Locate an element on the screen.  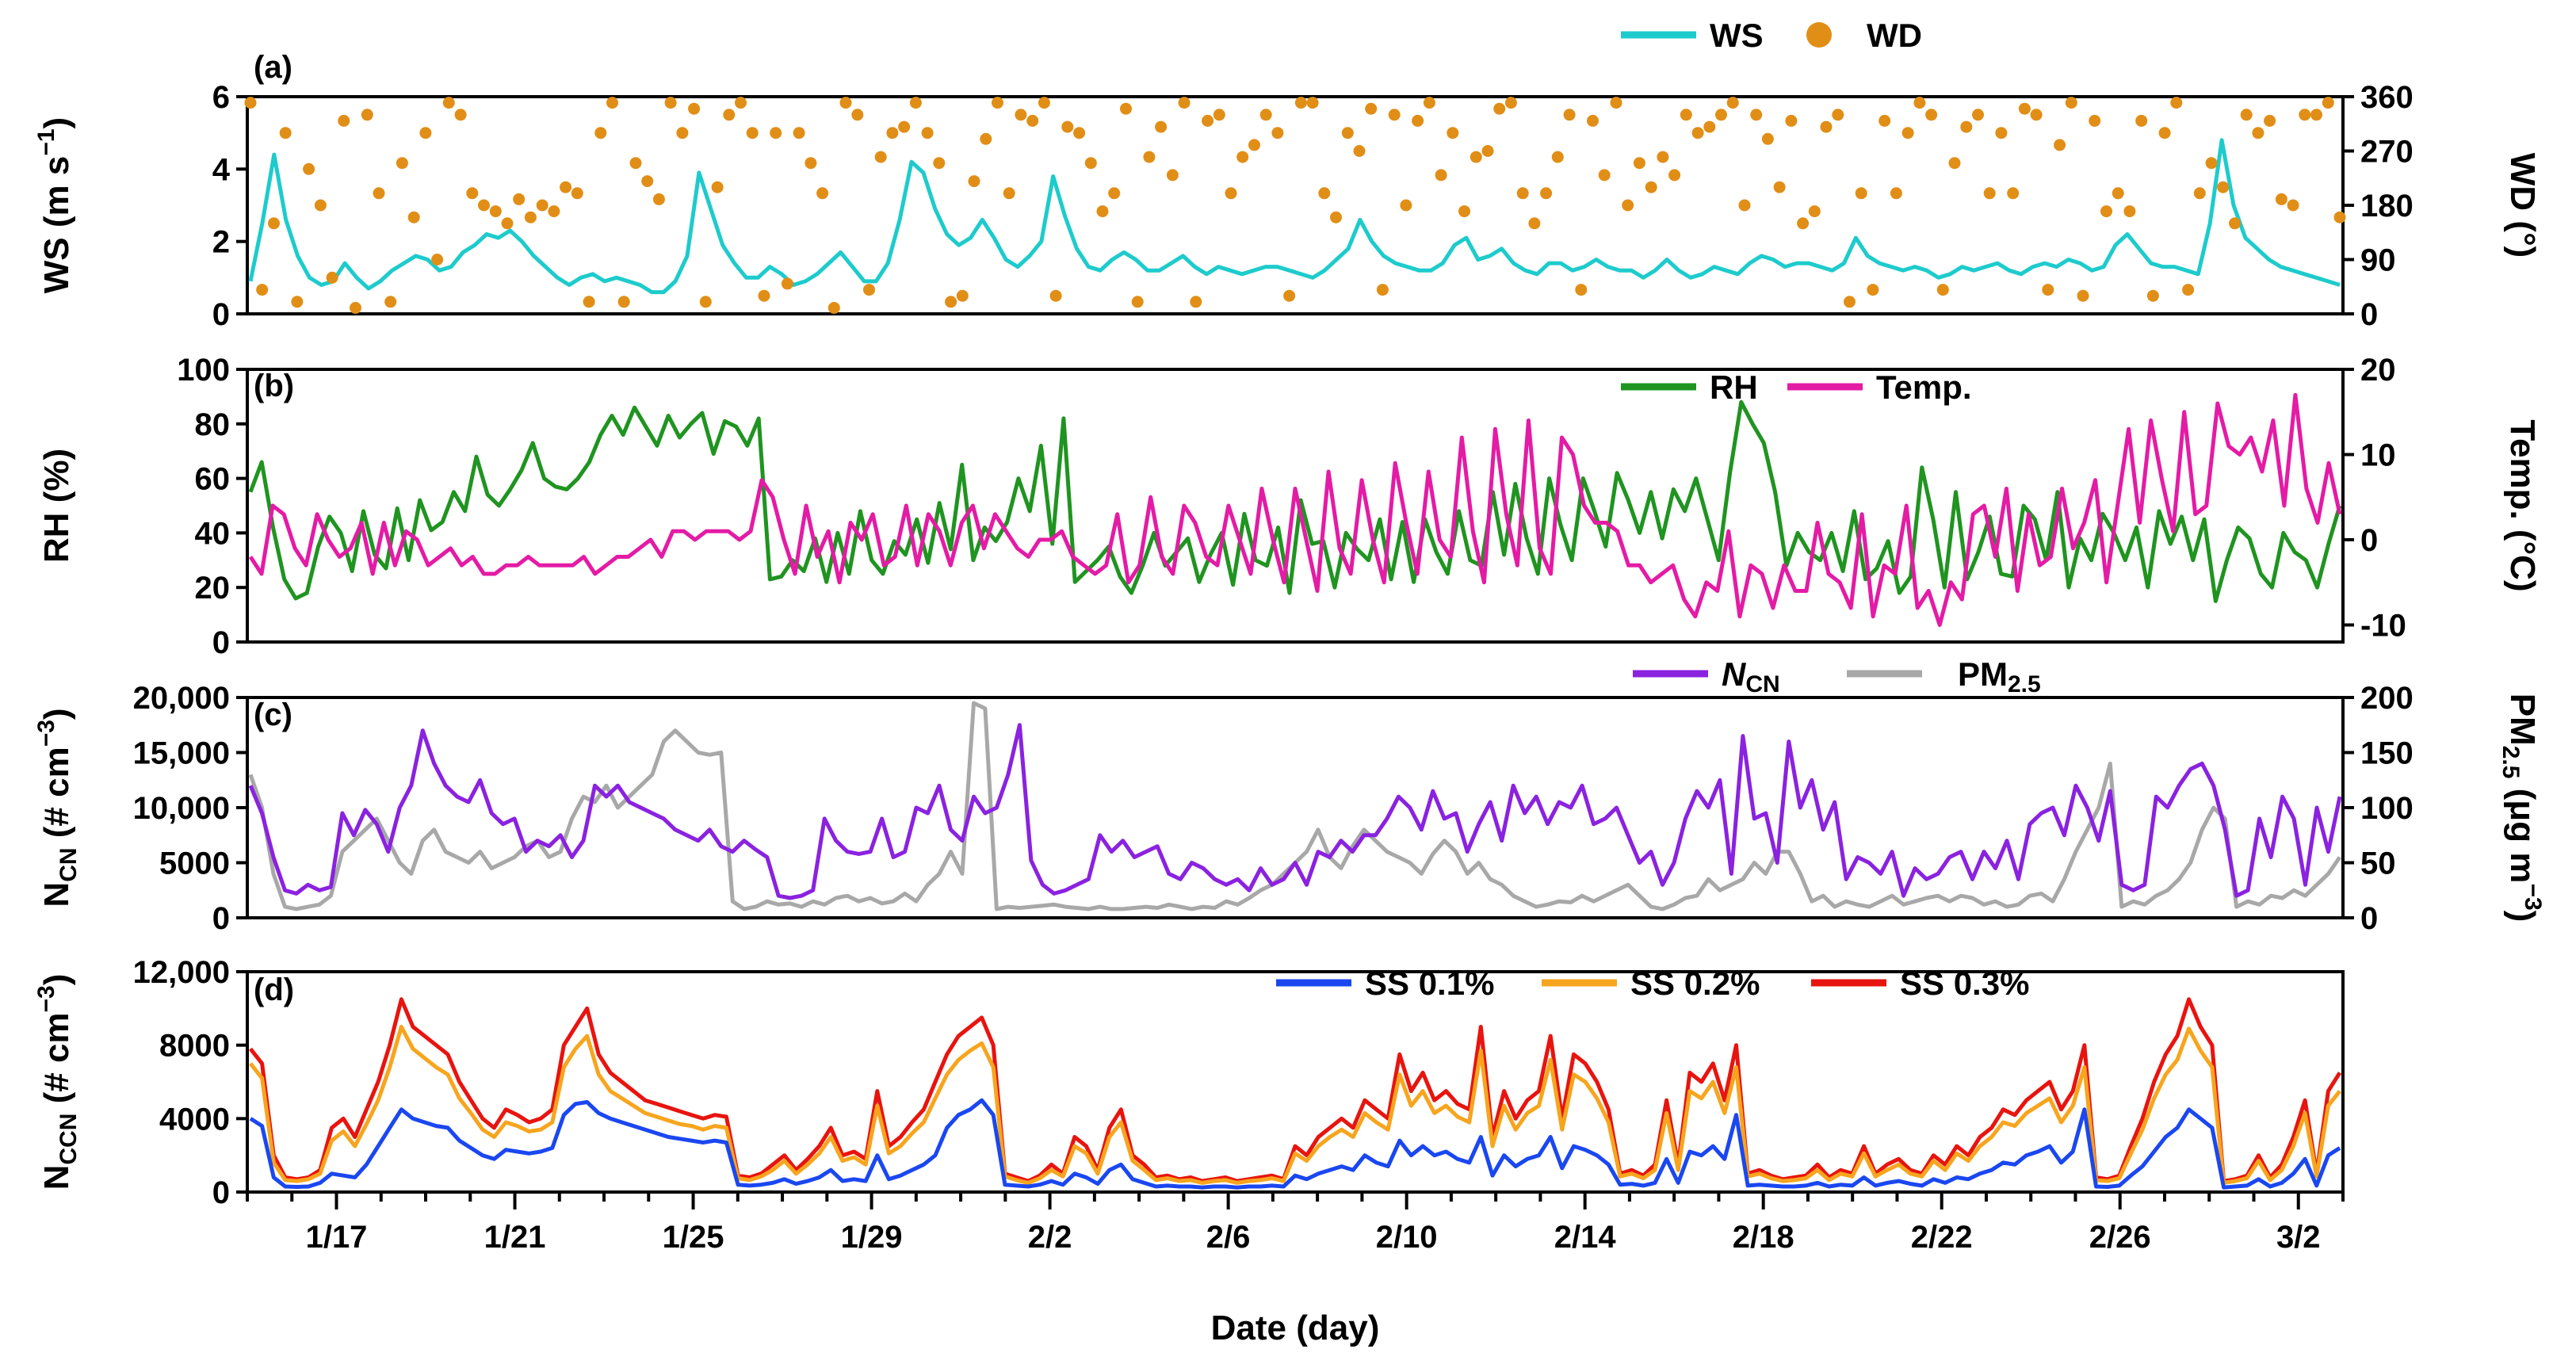
panel-a-ws-line is located at coordinates (1294, 217).